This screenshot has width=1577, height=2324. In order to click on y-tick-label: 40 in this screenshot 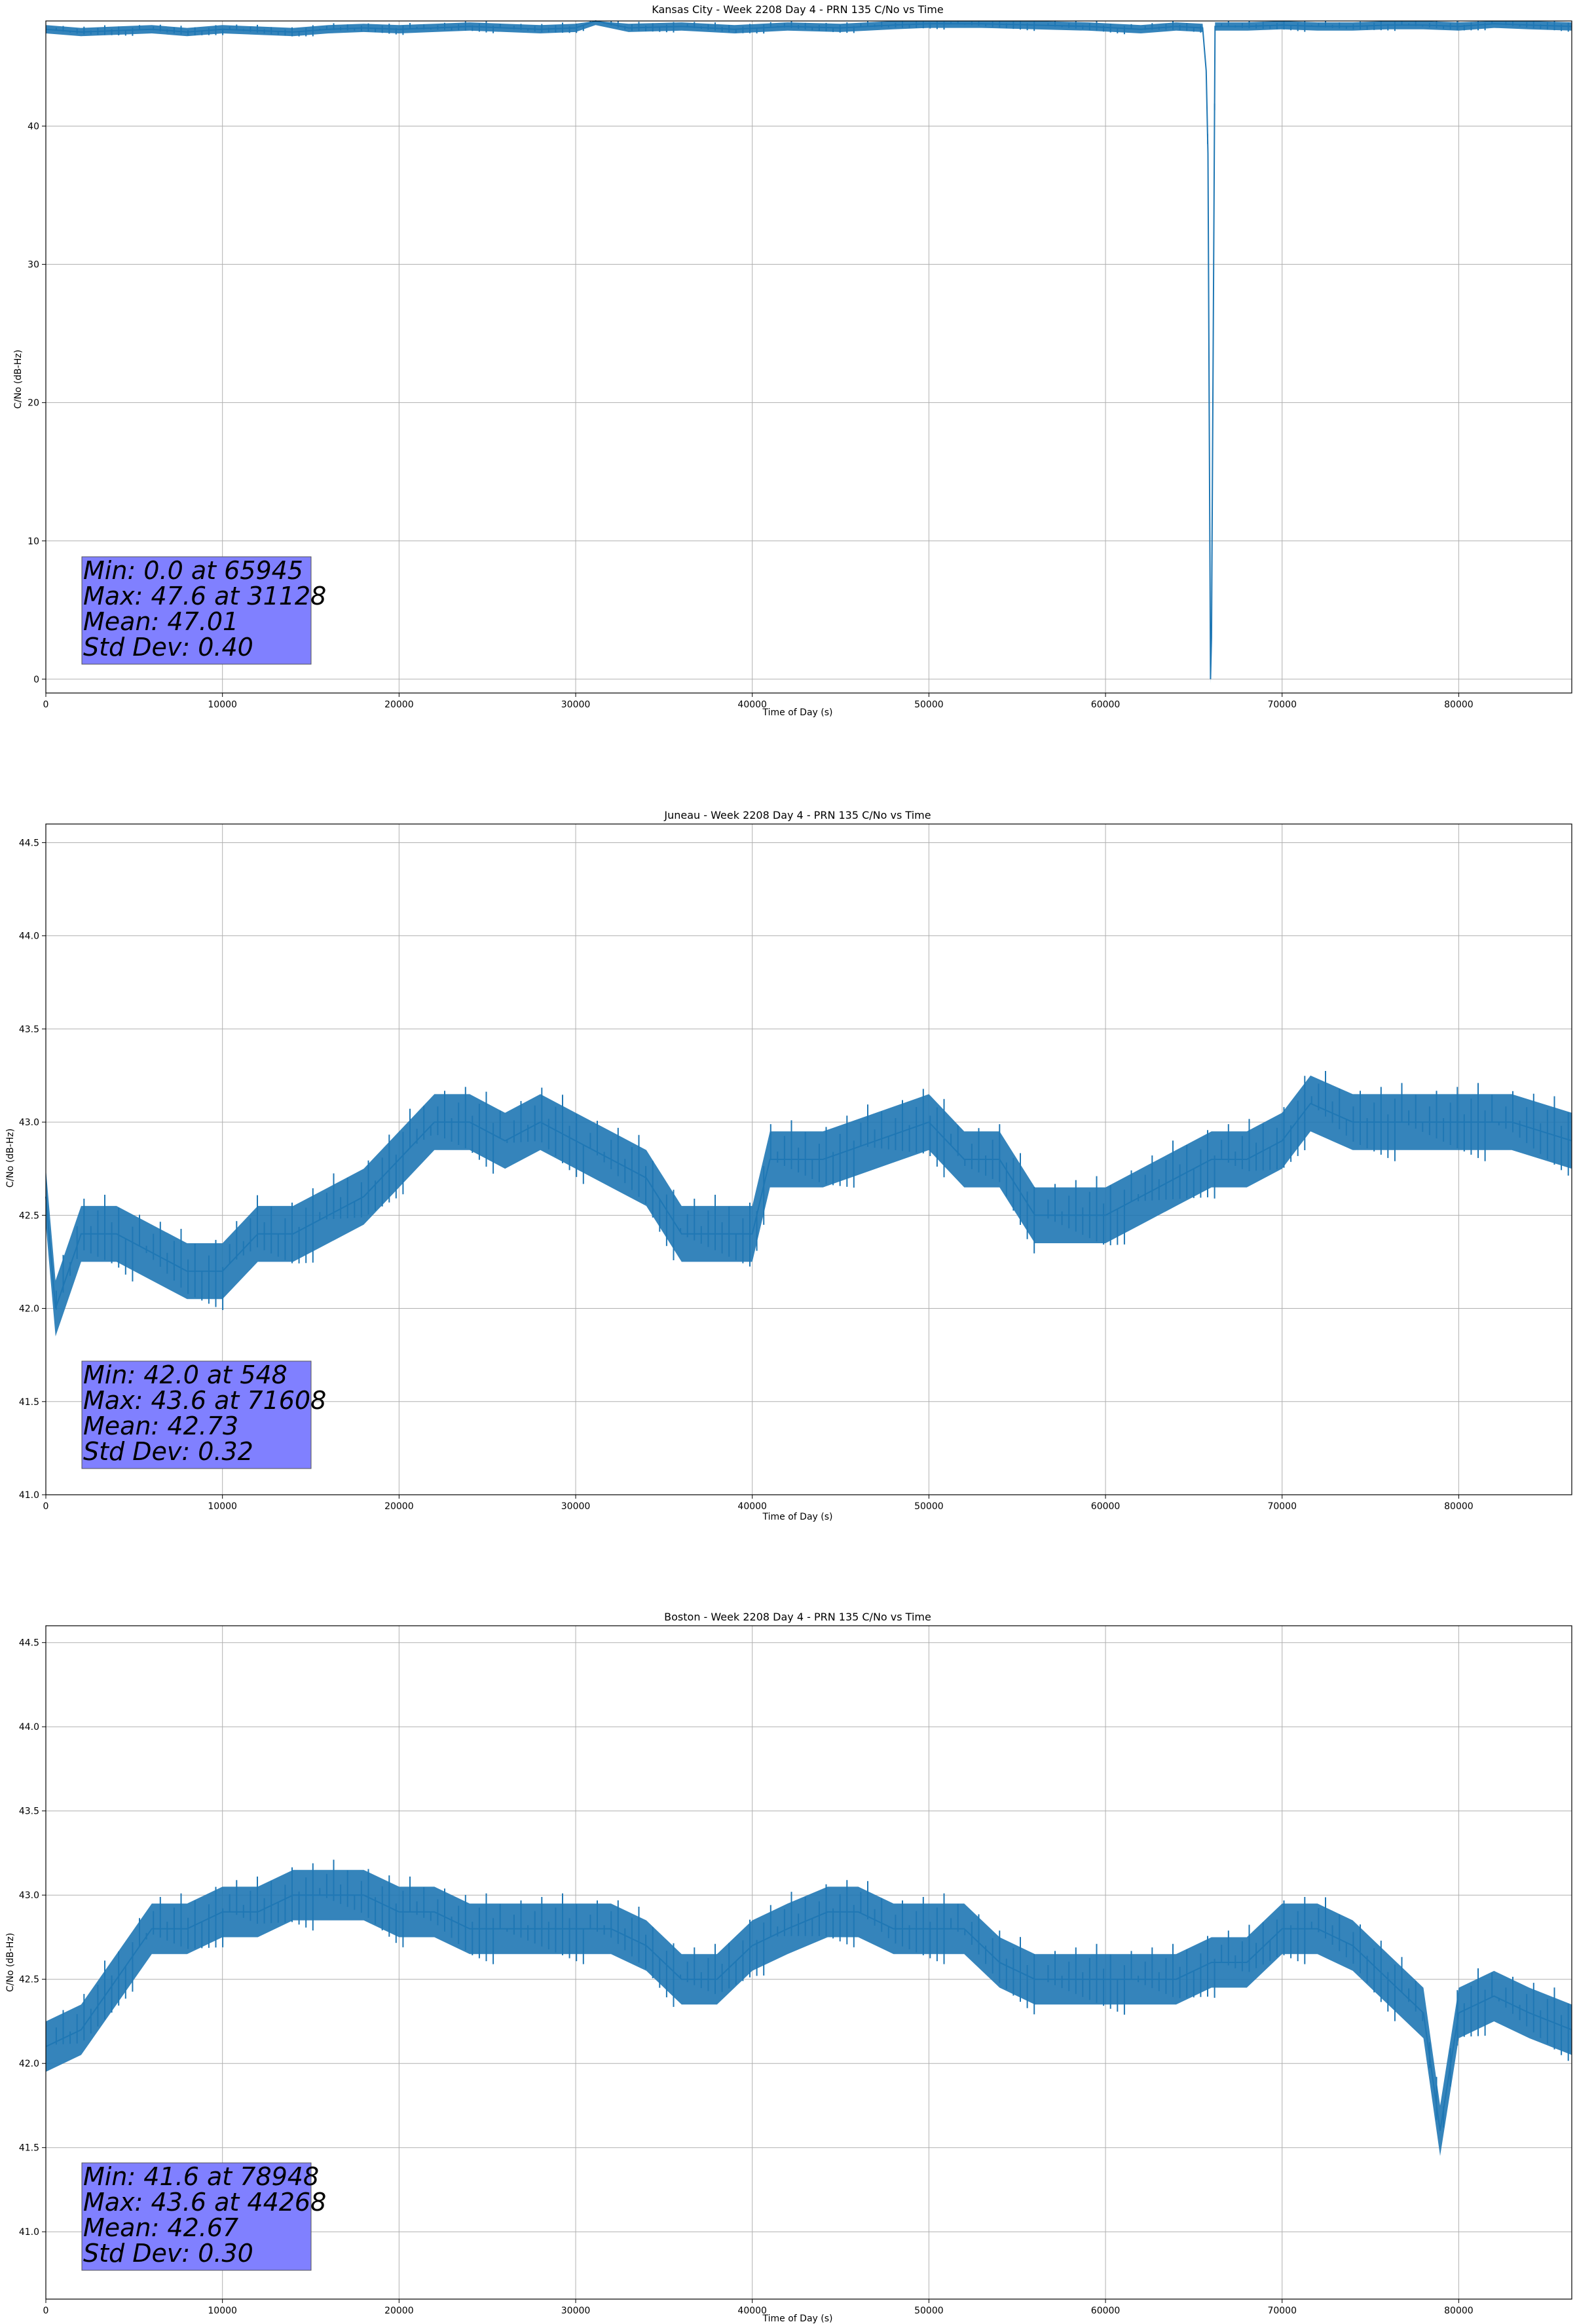, I will do `click(33, 126)`.